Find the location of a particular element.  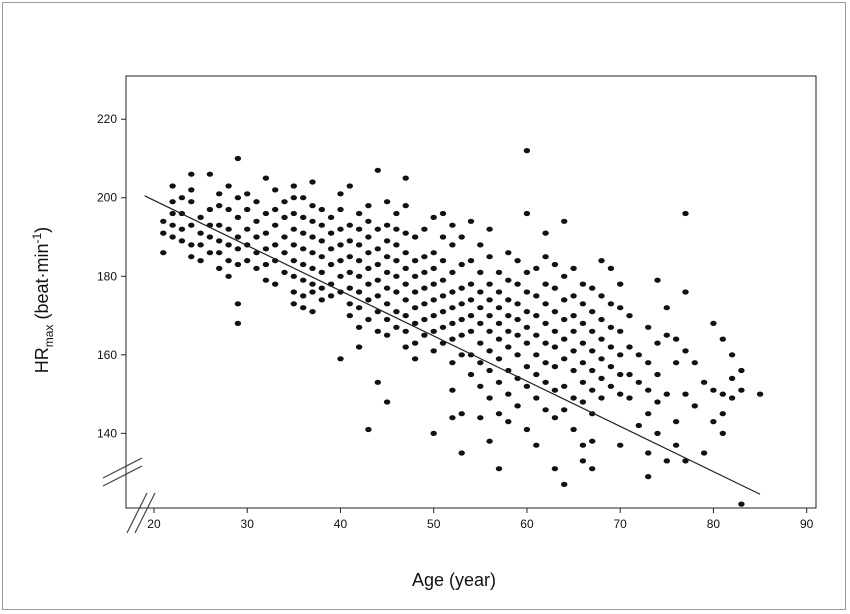

y-tick-label: 160 is located at coordinates (107, 355).